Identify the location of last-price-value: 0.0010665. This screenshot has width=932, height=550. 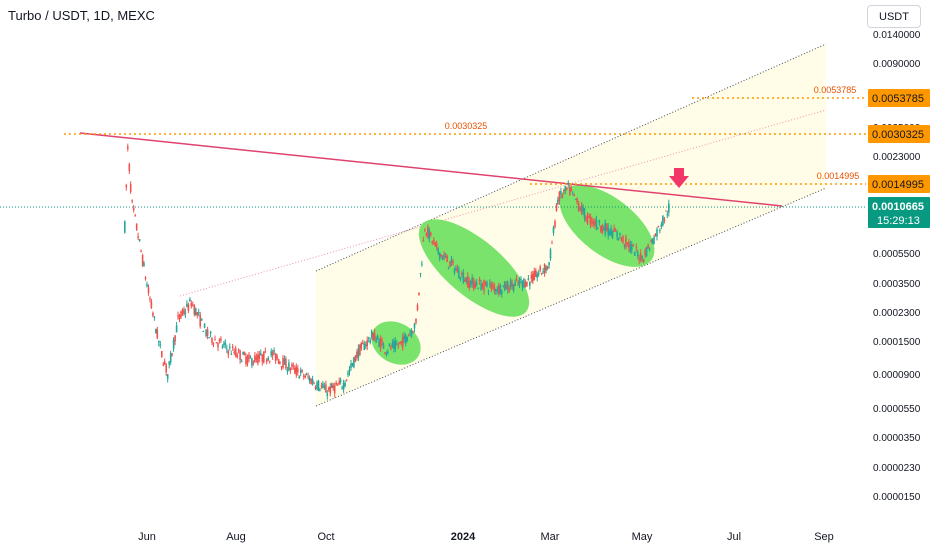
(898, 207).